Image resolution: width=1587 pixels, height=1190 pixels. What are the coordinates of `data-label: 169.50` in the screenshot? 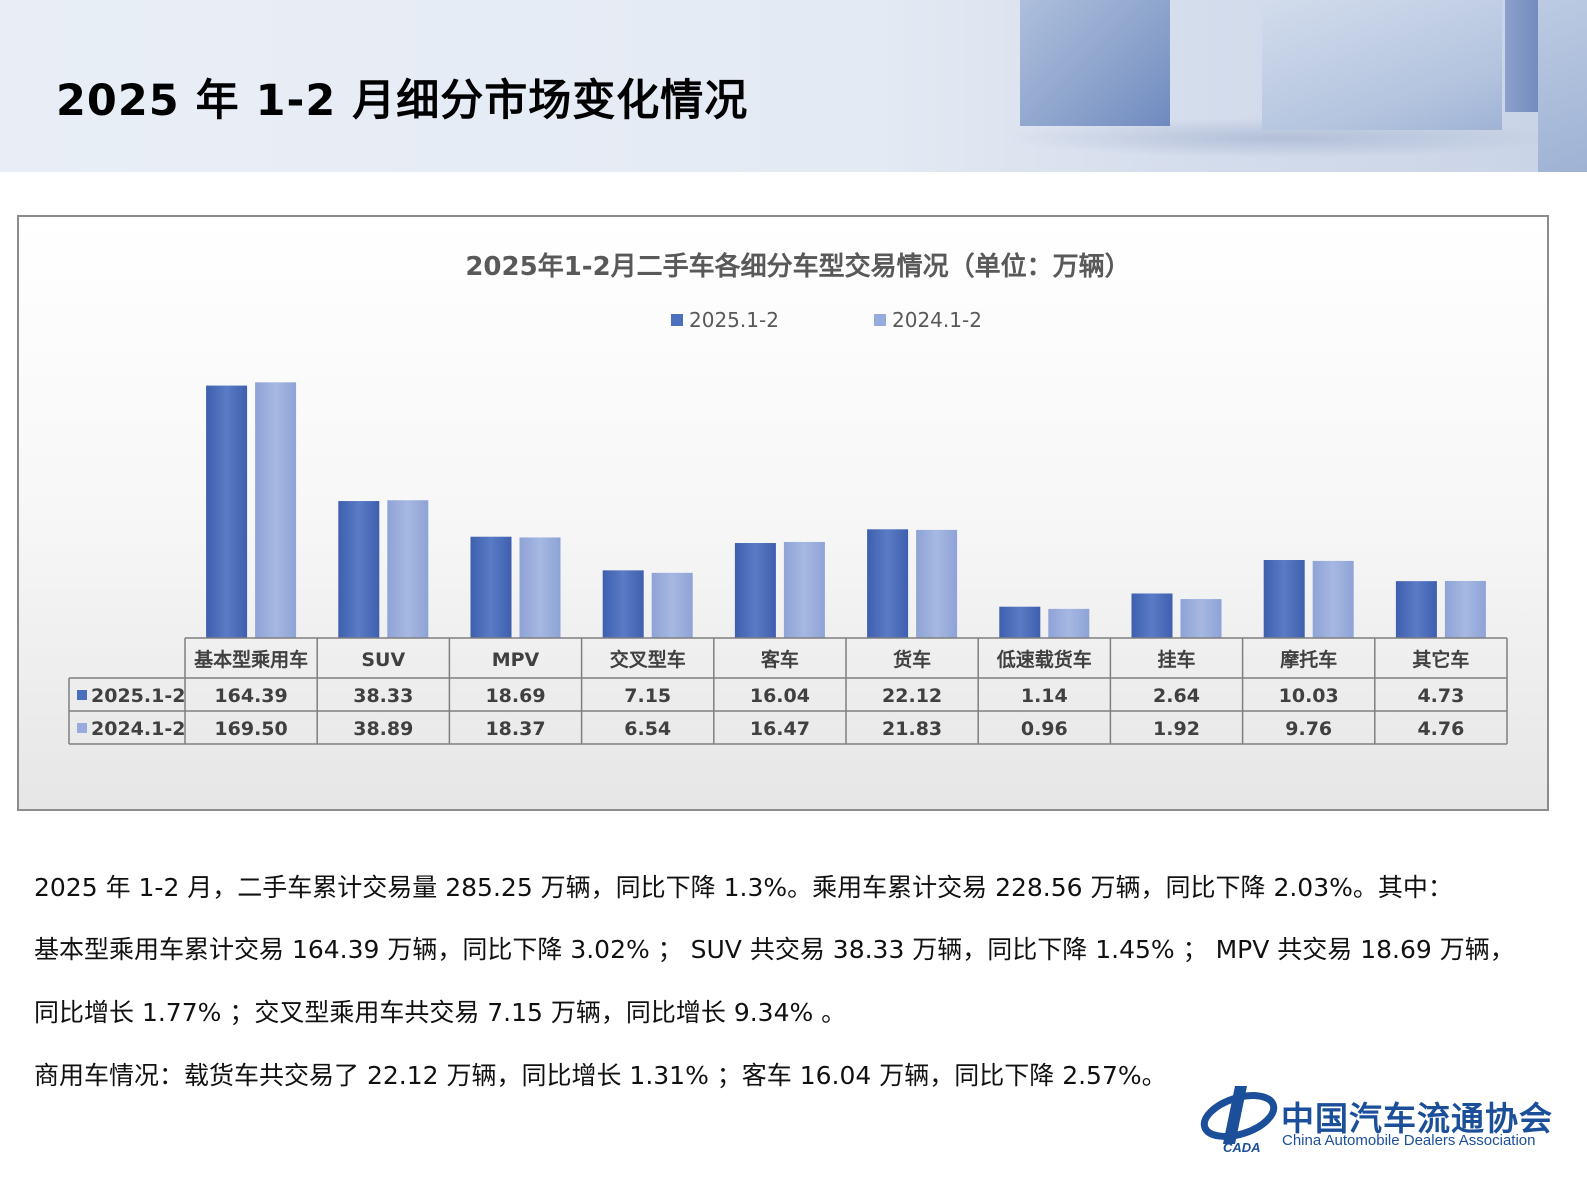 It's located at (250, 729).